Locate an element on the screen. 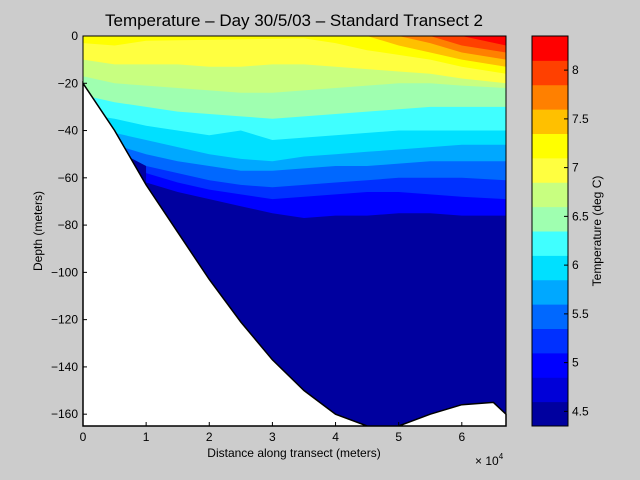  y-tick-label: −140 is located at coordinates (64, 367).